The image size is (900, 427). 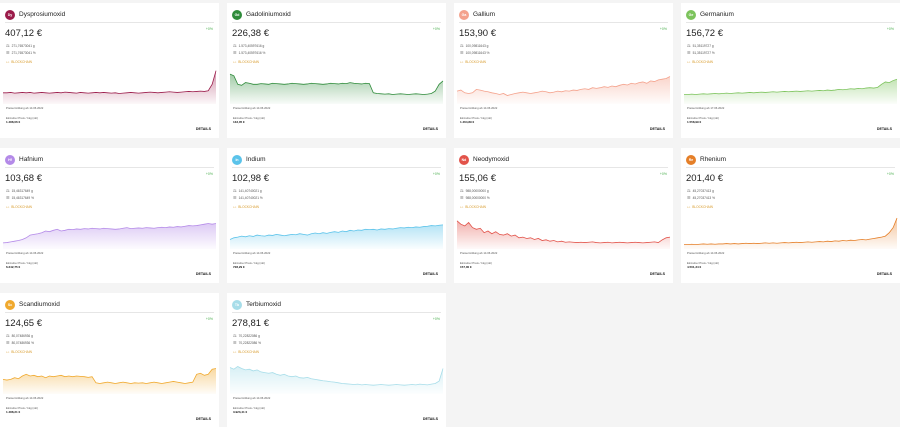 What do you see at coordinates (250, 323) in the screenshot?
I see `current-price: 278,81 €` at bounding box center [250, 323].